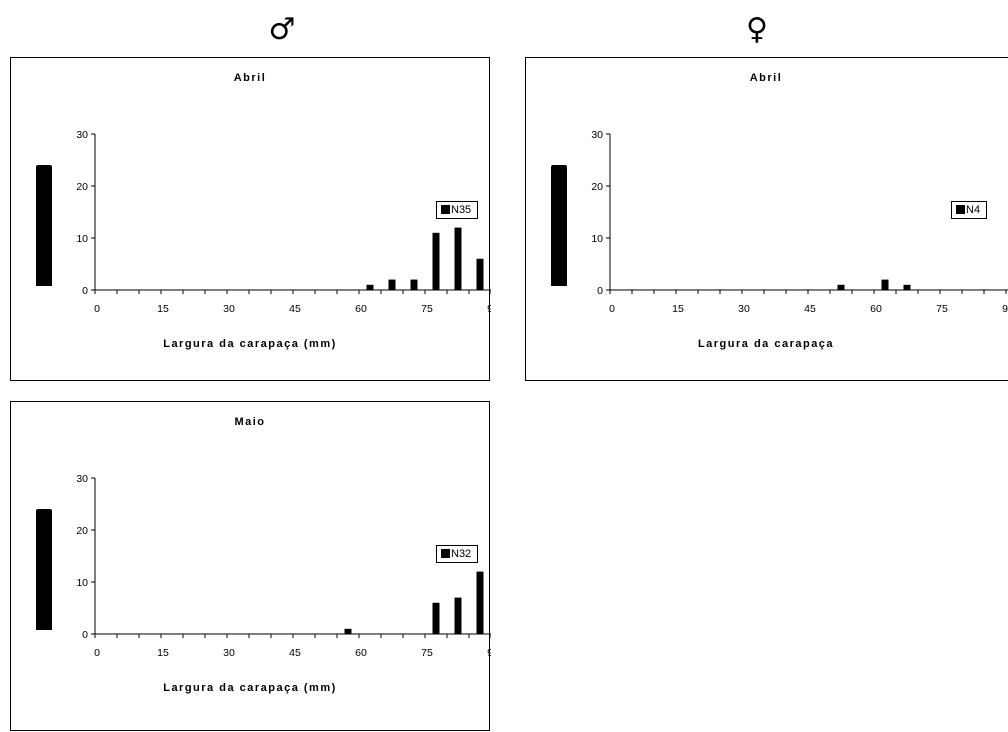 The height and width of the screenshot is (732, 1008). Describe the element at coordinates (250, 422) in the screenshot. I see `chart-title: Maio` at that location.